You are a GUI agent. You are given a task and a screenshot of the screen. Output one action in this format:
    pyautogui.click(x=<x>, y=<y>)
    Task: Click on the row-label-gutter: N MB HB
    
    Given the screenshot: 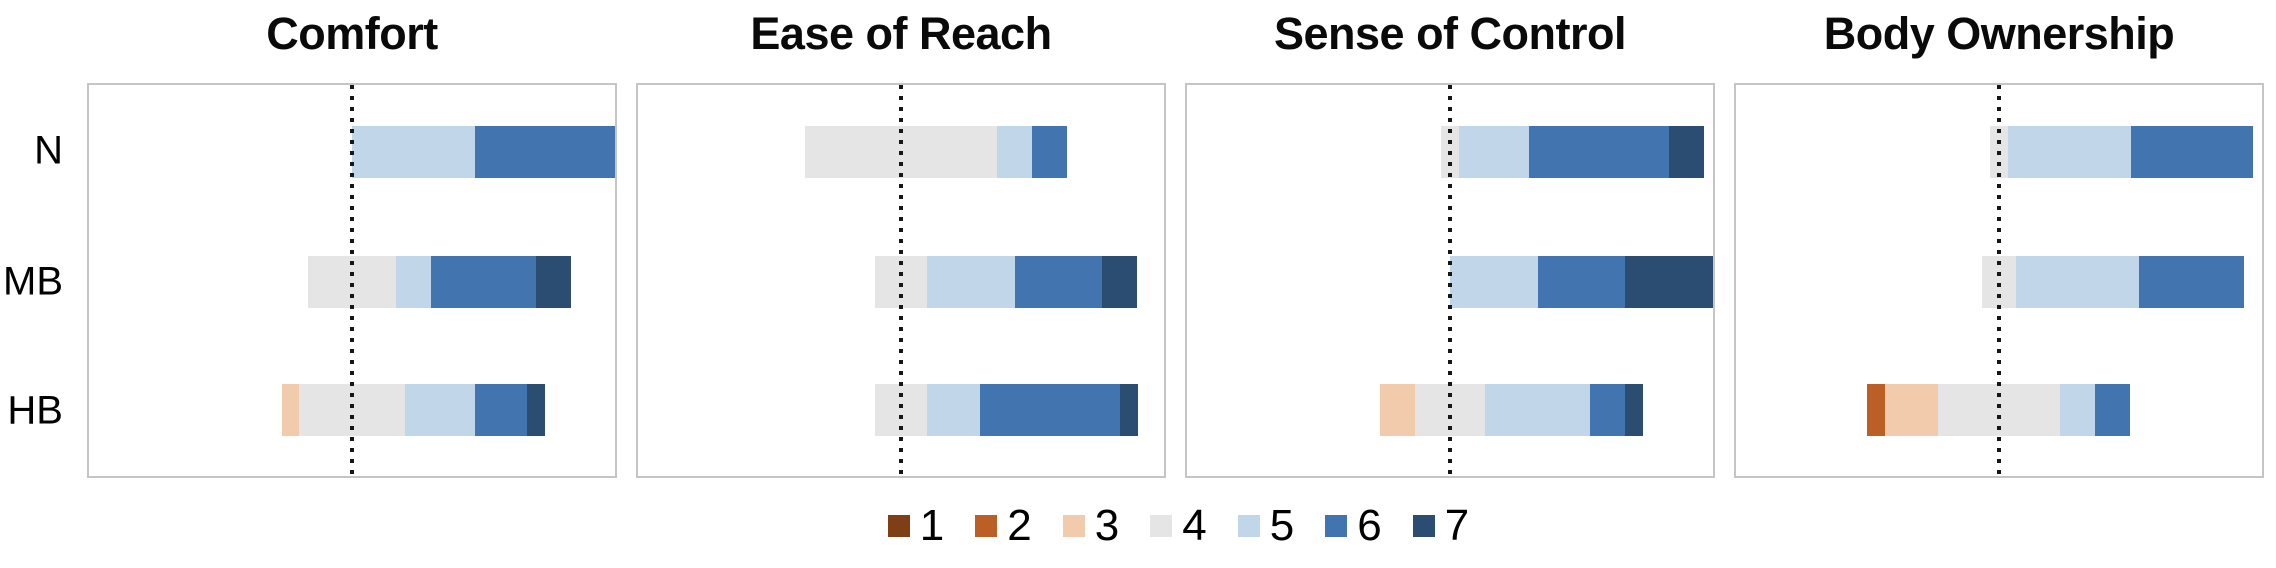 What is the action you would take?
    pyautogui.click(x=43, y=280)
    